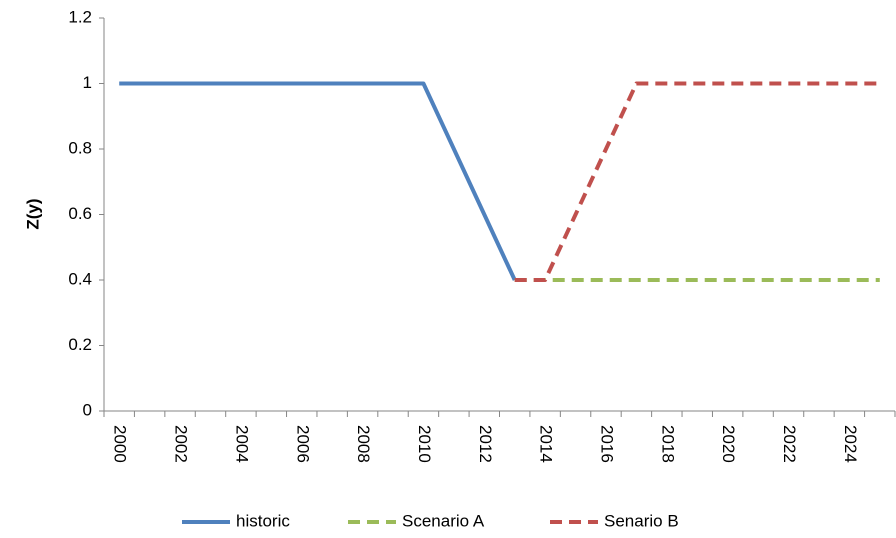 The width and height of the screenshot is (896, 538). Describe the element at coordinates (424, 444) in the screenshot. I see `x-tick-label: 2010` at that location.